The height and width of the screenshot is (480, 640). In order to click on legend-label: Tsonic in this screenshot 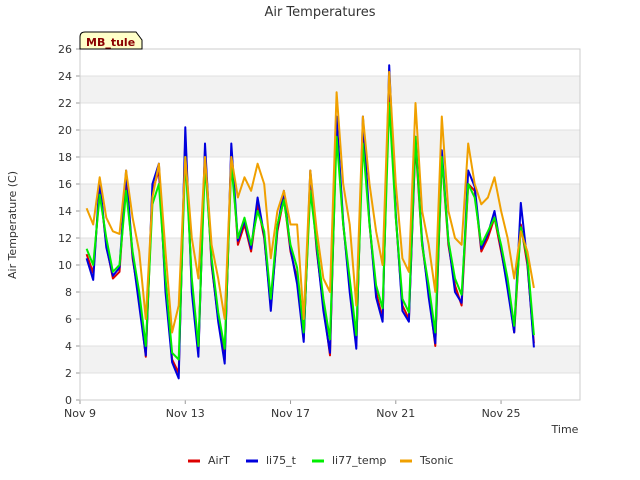, I will do `click(436, 460)`.